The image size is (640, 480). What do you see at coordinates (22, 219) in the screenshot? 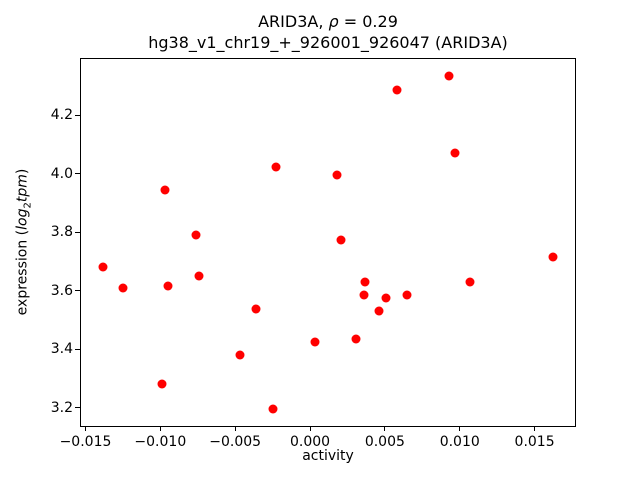
I see `y-axis-label-log: log` at bounding box center [22, 219].